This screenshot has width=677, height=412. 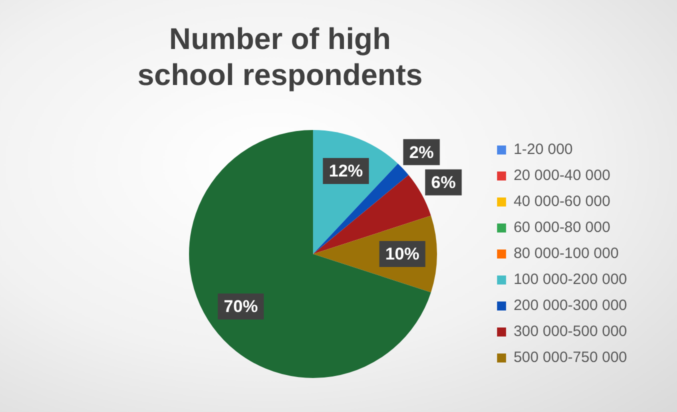 What do you see at coordinates (280, 58) in the screenshot?
I see `chart-title: Number of high school respondents` at bounding box center [280, 58].